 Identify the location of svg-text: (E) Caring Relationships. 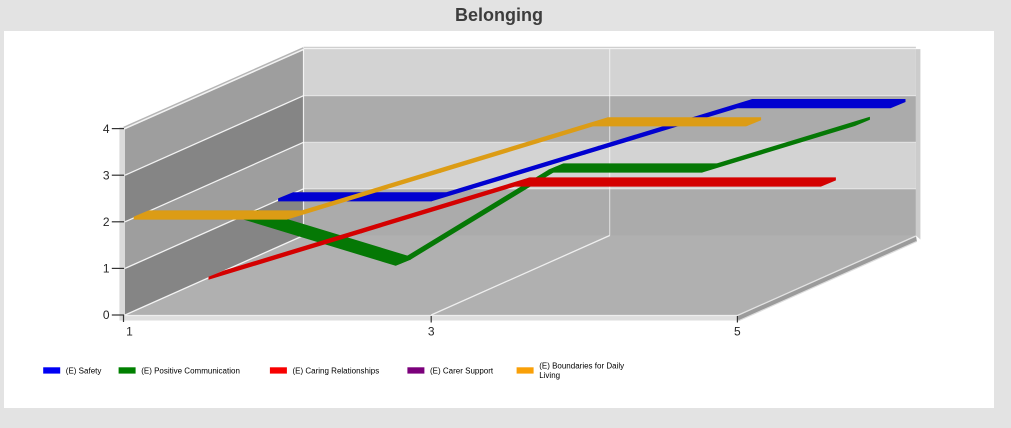
(336, 370).